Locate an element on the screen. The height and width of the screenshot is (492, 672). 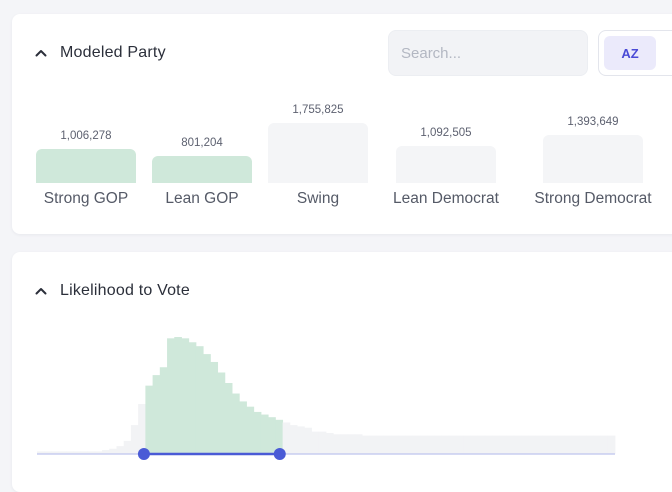
bar-category: 1,092,505 Lean Democrat is located at coordinates (446, 124).